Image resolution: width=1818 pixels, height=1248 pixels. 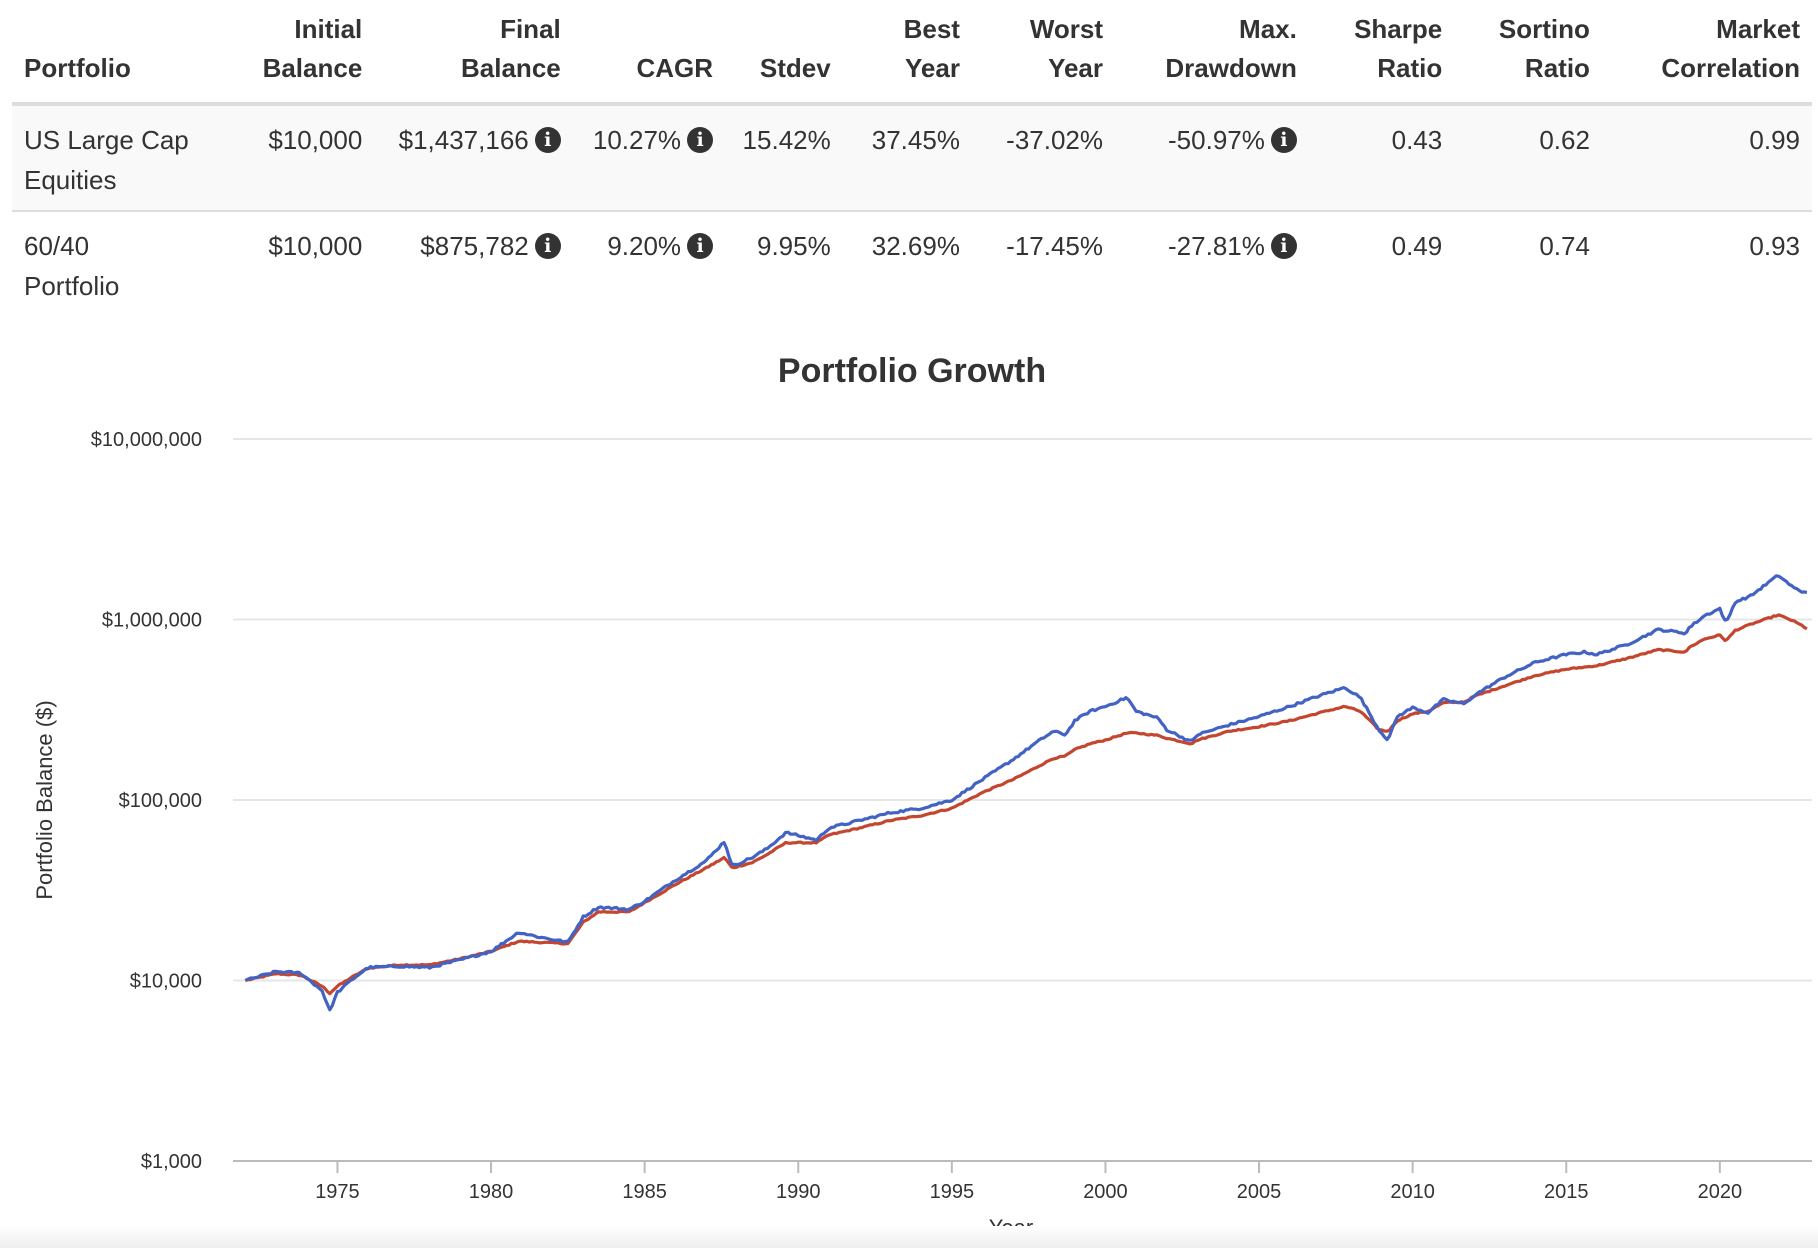 I want to click on cell-max-drawdown: -50.97% i, so click(x=1212, y=158).